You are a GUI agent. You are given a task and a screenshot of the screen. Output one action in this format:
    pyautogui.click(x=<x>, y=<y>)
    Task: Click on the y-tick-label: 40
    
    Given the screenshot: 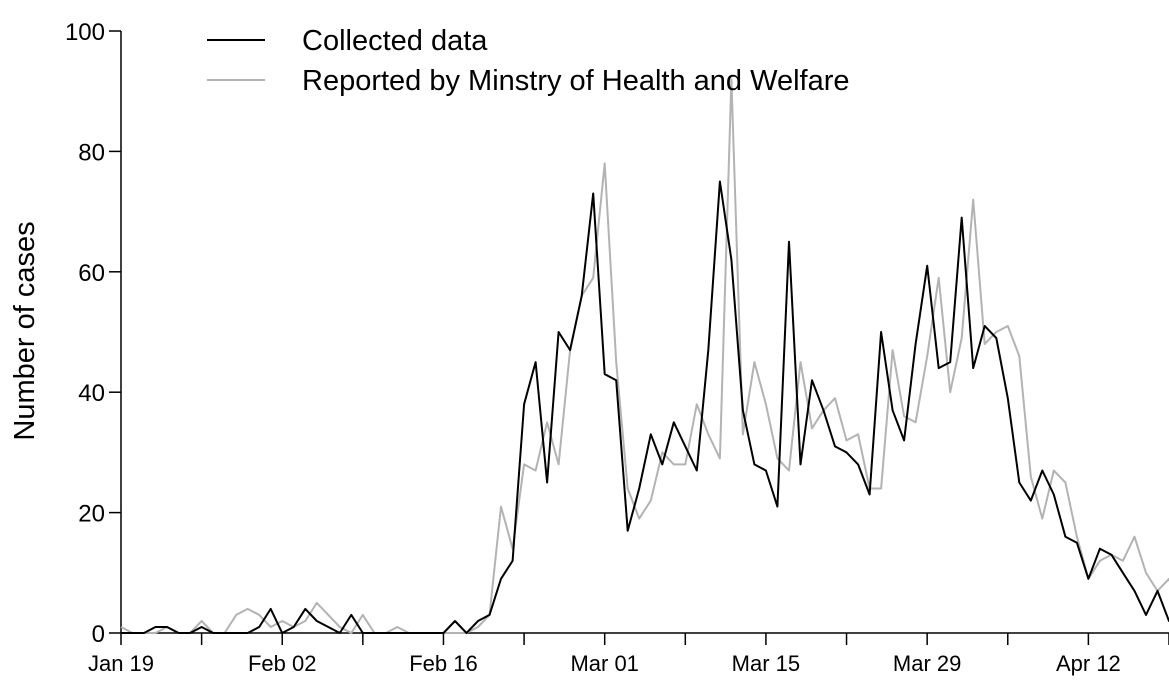 What is the action you would take?
    pyautogui.click(x=91, y=393)
    